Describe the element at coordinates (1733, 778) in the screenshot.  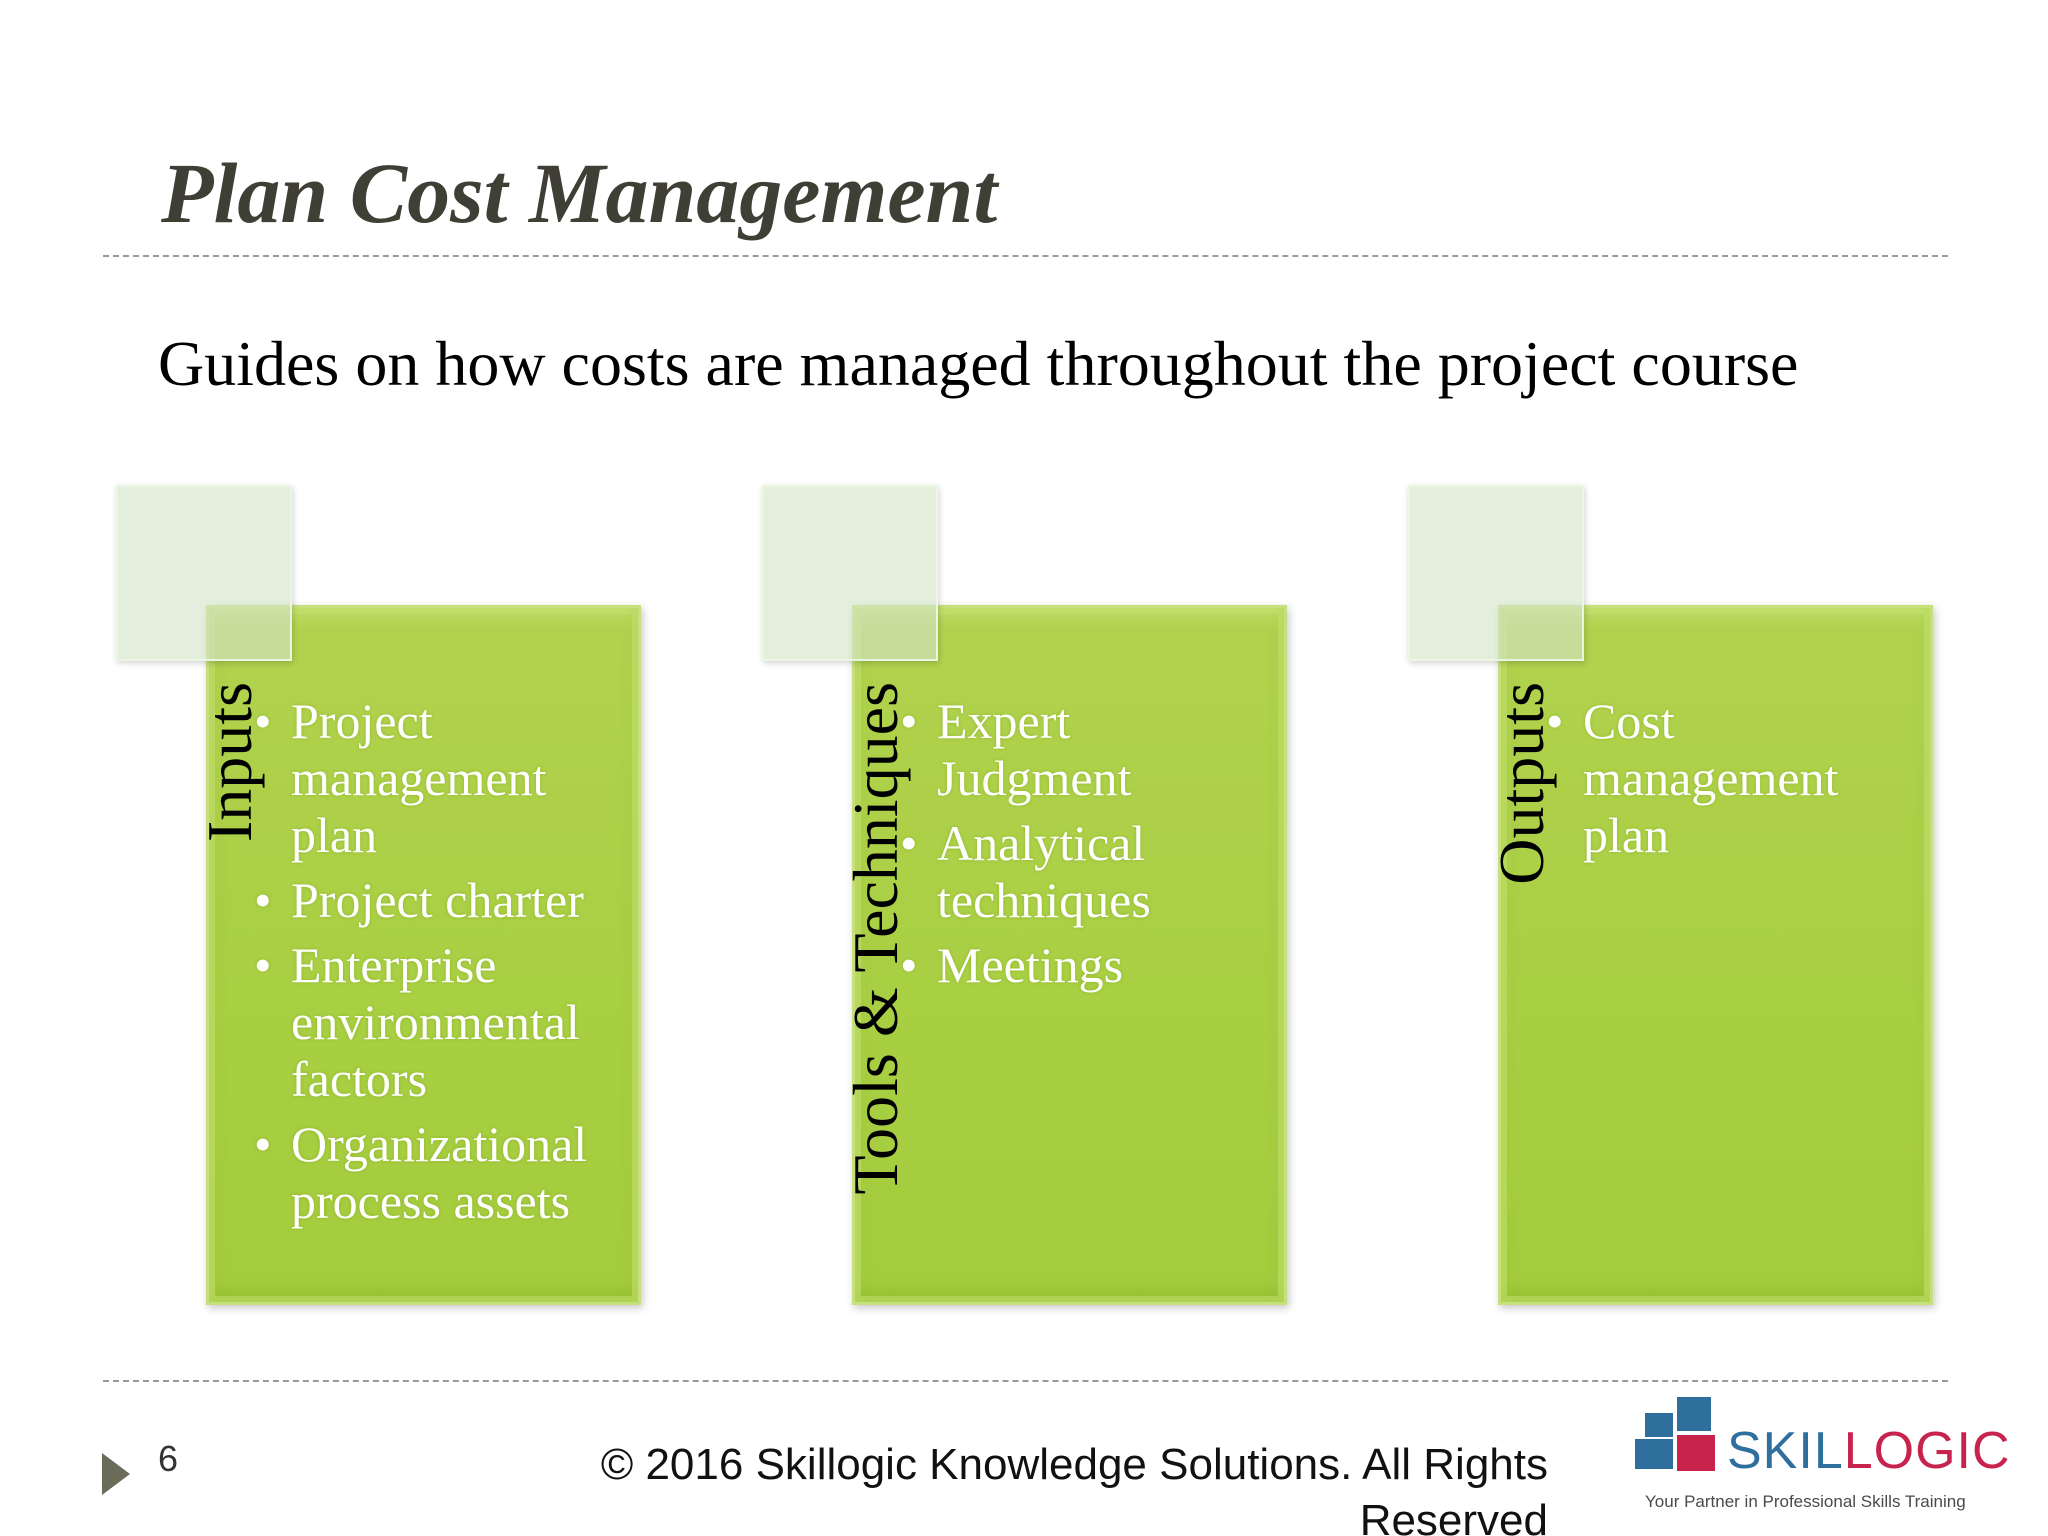
I see `outputs-item: Cost management plan` at that location.